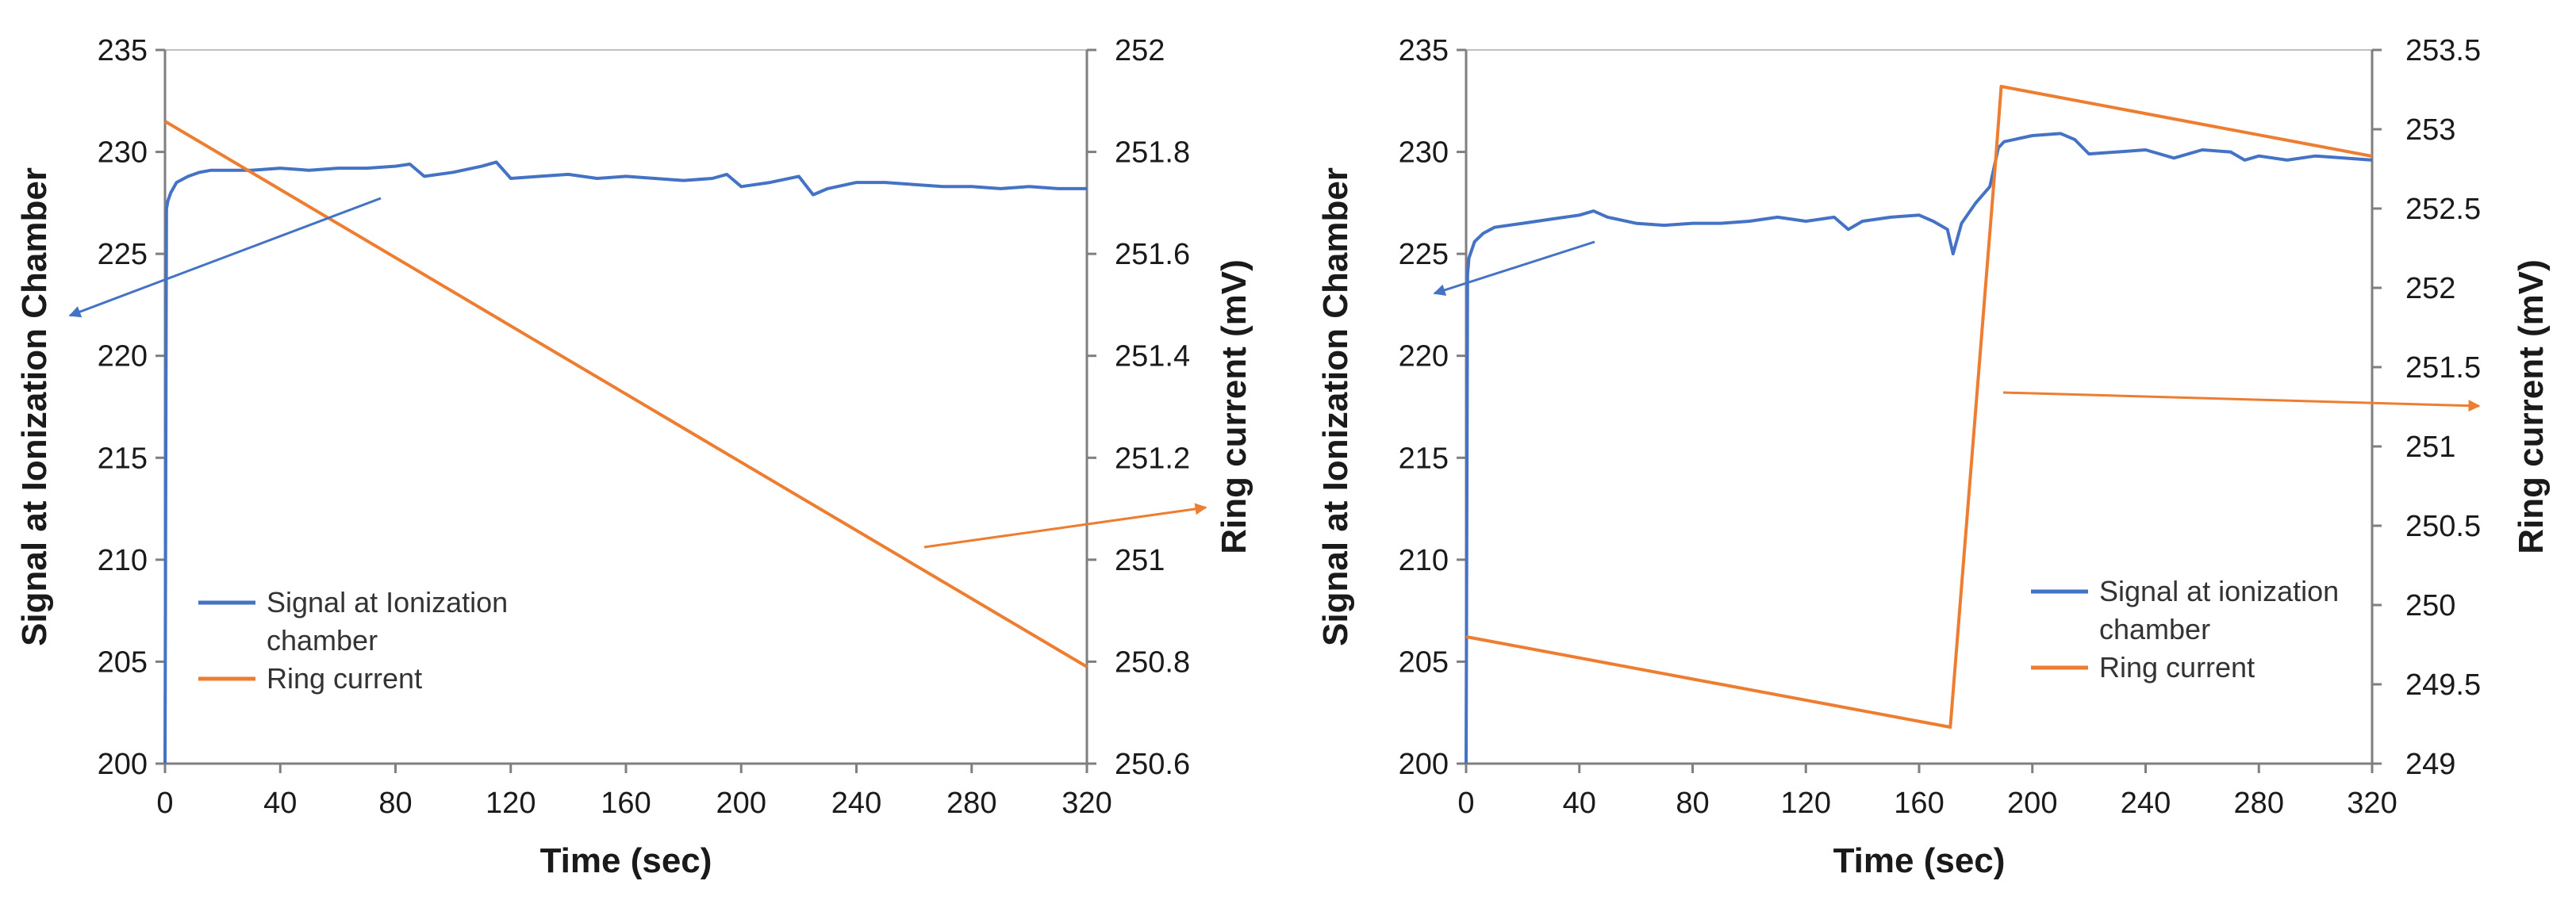 Image resolution: width=2576 pixels, height=923 pixels. What do you see at coordinates (1152, 356) in the screenshot?
I see `y2-tick-label: 251.4` at bounding box center [1152, 356].